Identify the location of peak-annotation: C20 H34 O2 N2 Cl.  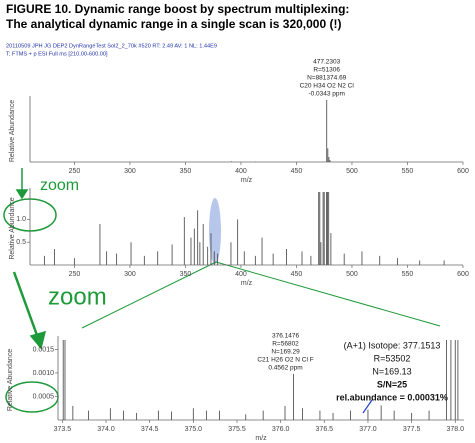
(327, 86).